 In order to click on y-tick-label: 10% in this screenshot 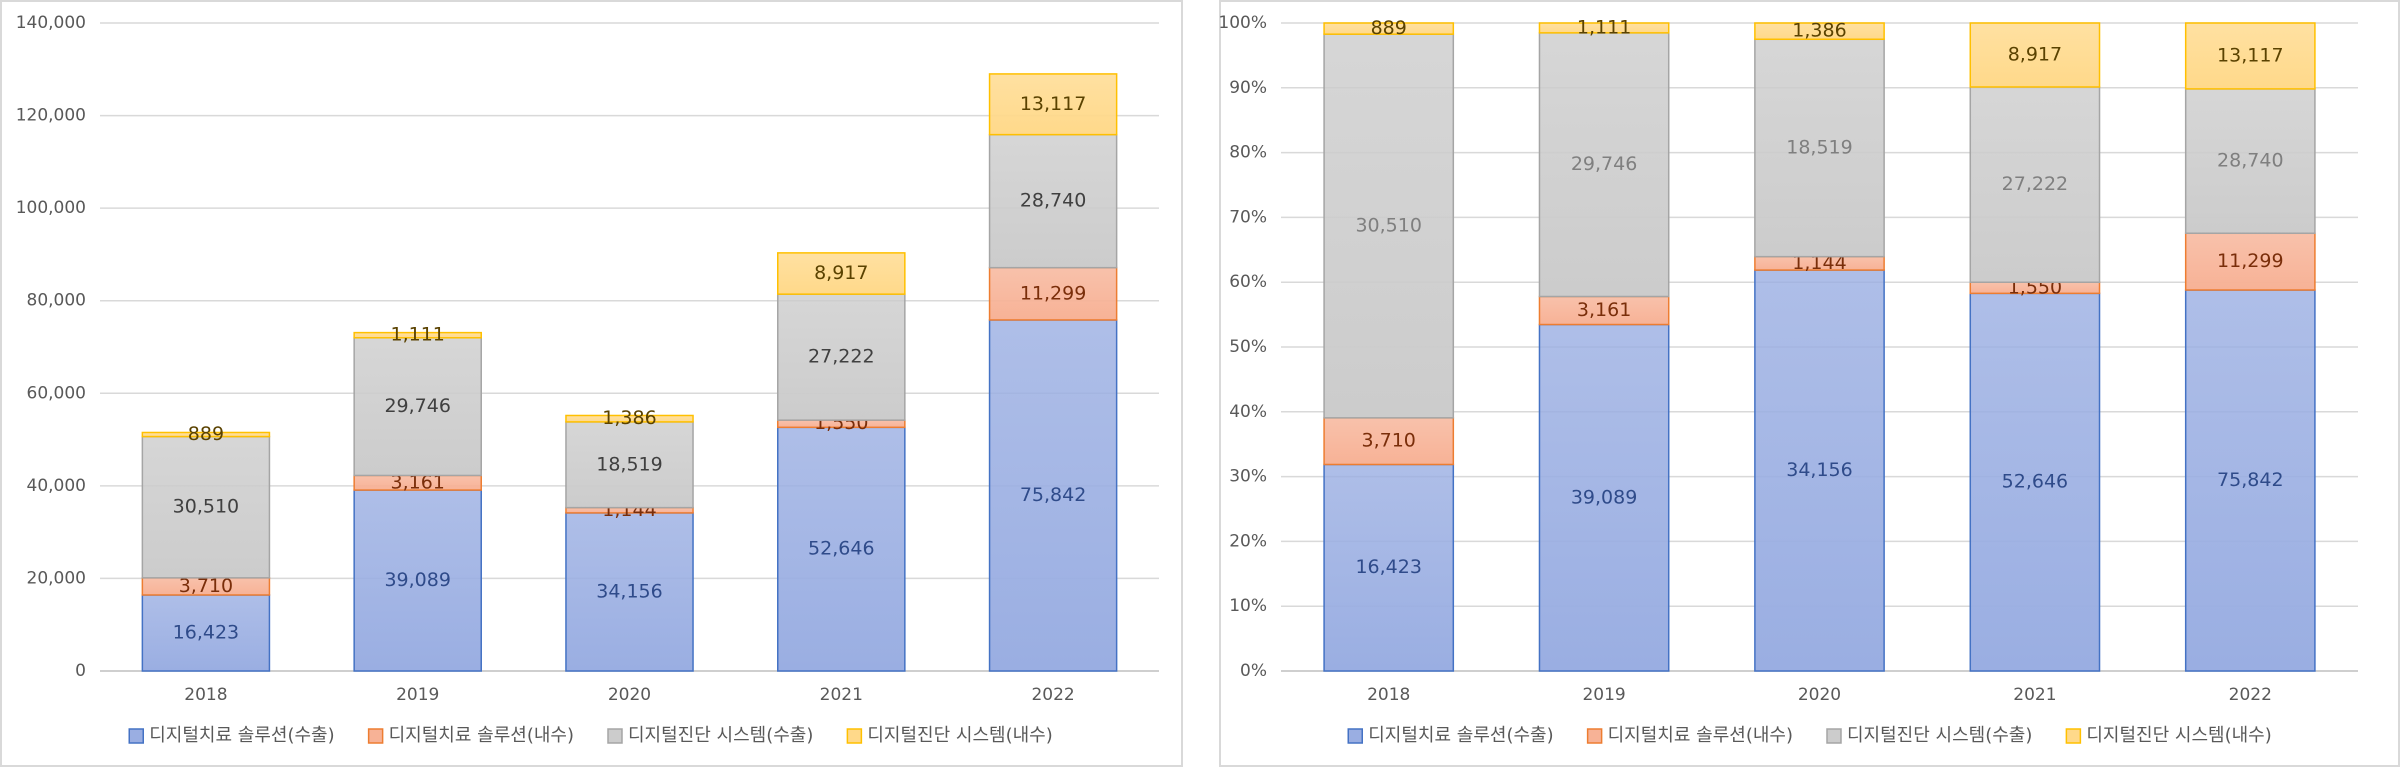, I will do `click(1248, 606)`.